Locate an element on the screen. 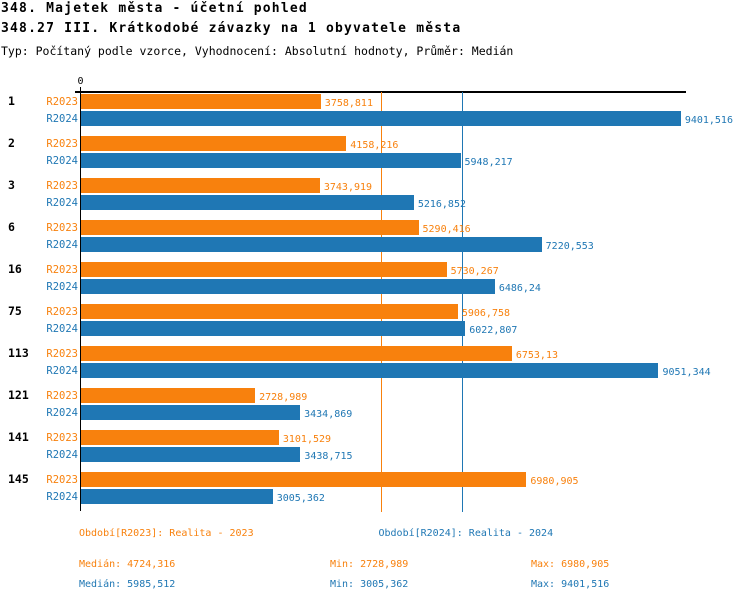 The height and width of the screenshot is (602, 750). stat-max-r2023: Max: 6980,905 is located at coordinates (570, 564).